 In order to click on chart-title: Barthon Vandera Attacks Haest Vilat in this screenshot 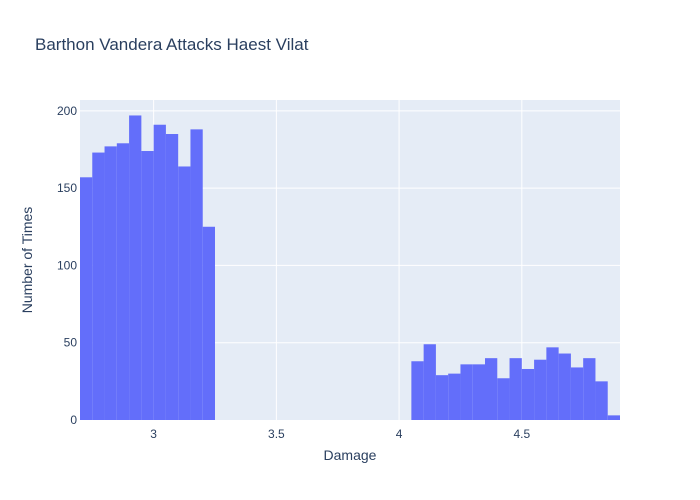, I will do `click(172, 44)`.